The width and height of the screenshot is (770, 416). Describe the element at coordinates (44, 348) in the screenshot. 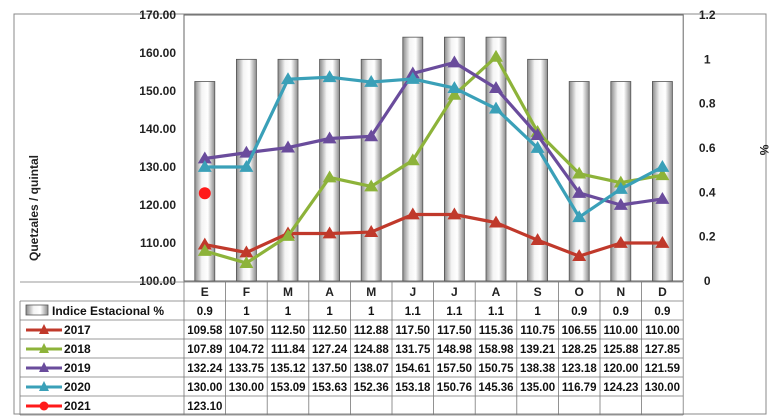

I see `legend-marker-2018` at that location.